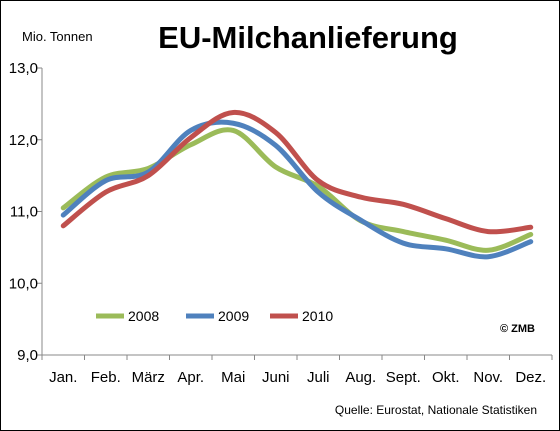  I want to click on y-tick-label: 13,0, so click(23, 68).